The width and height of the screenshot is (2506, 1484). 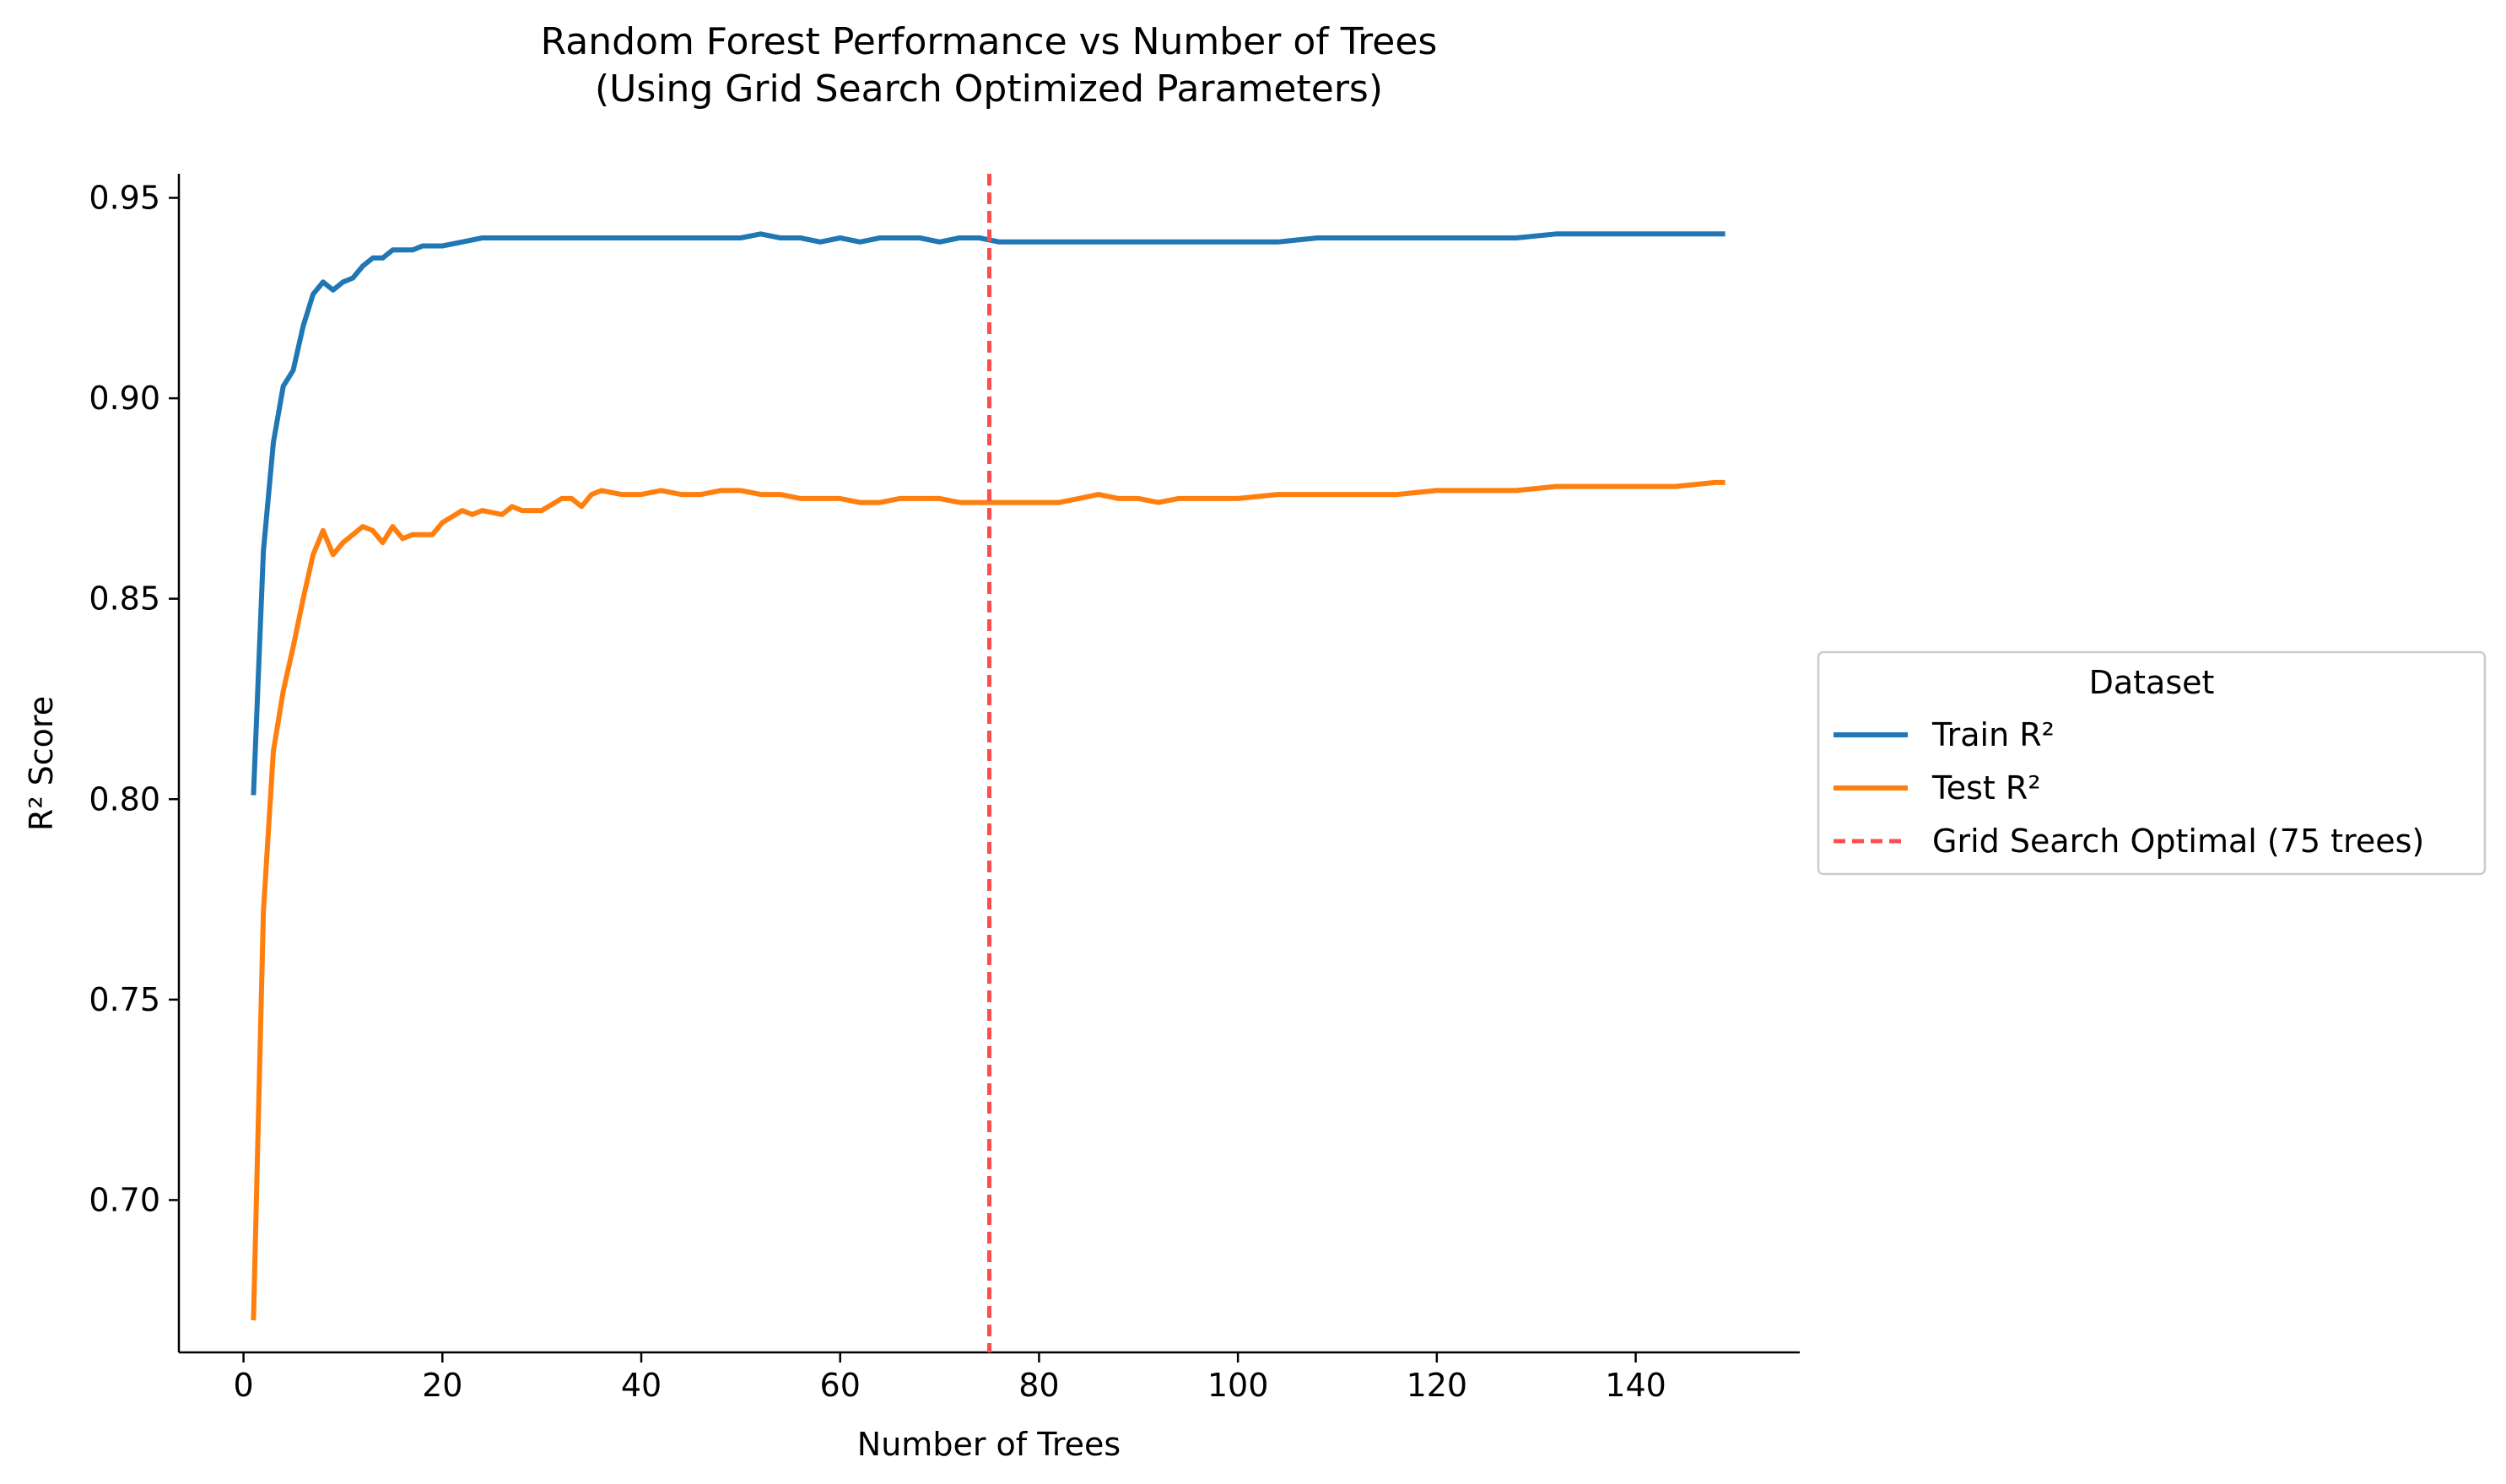 What do you see at coordinates (124, 1000) in the screenshot?
I see `y-tick-label: 0.75` at bounding box center [124, 1000].